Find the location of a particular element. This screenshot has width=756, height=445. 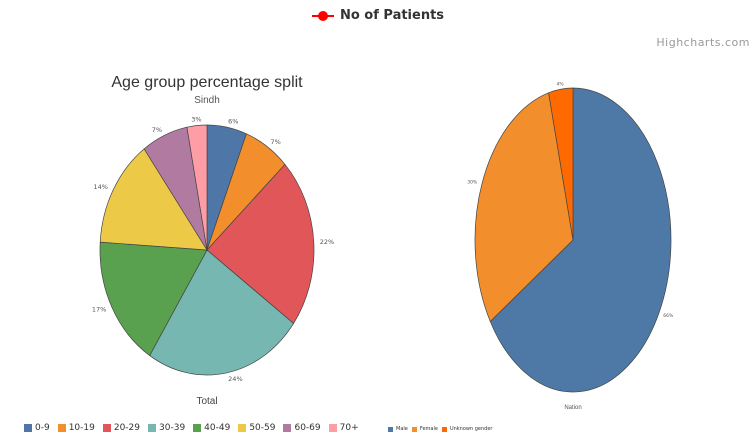

age-data-label: 24% is located at coordinates (235, 379).